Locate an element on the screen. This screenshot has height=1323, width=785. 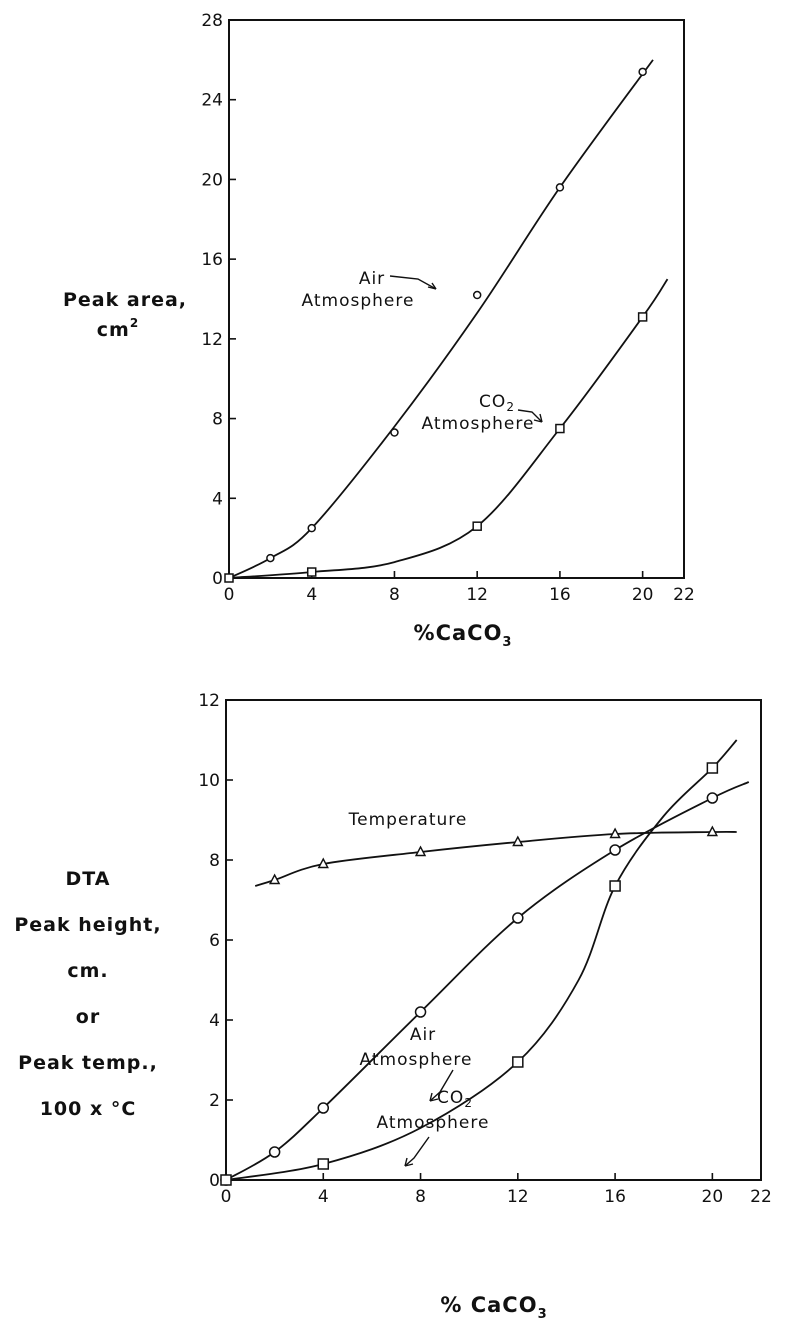
y-tick-label: 6 is located at coordinates (214, 941).